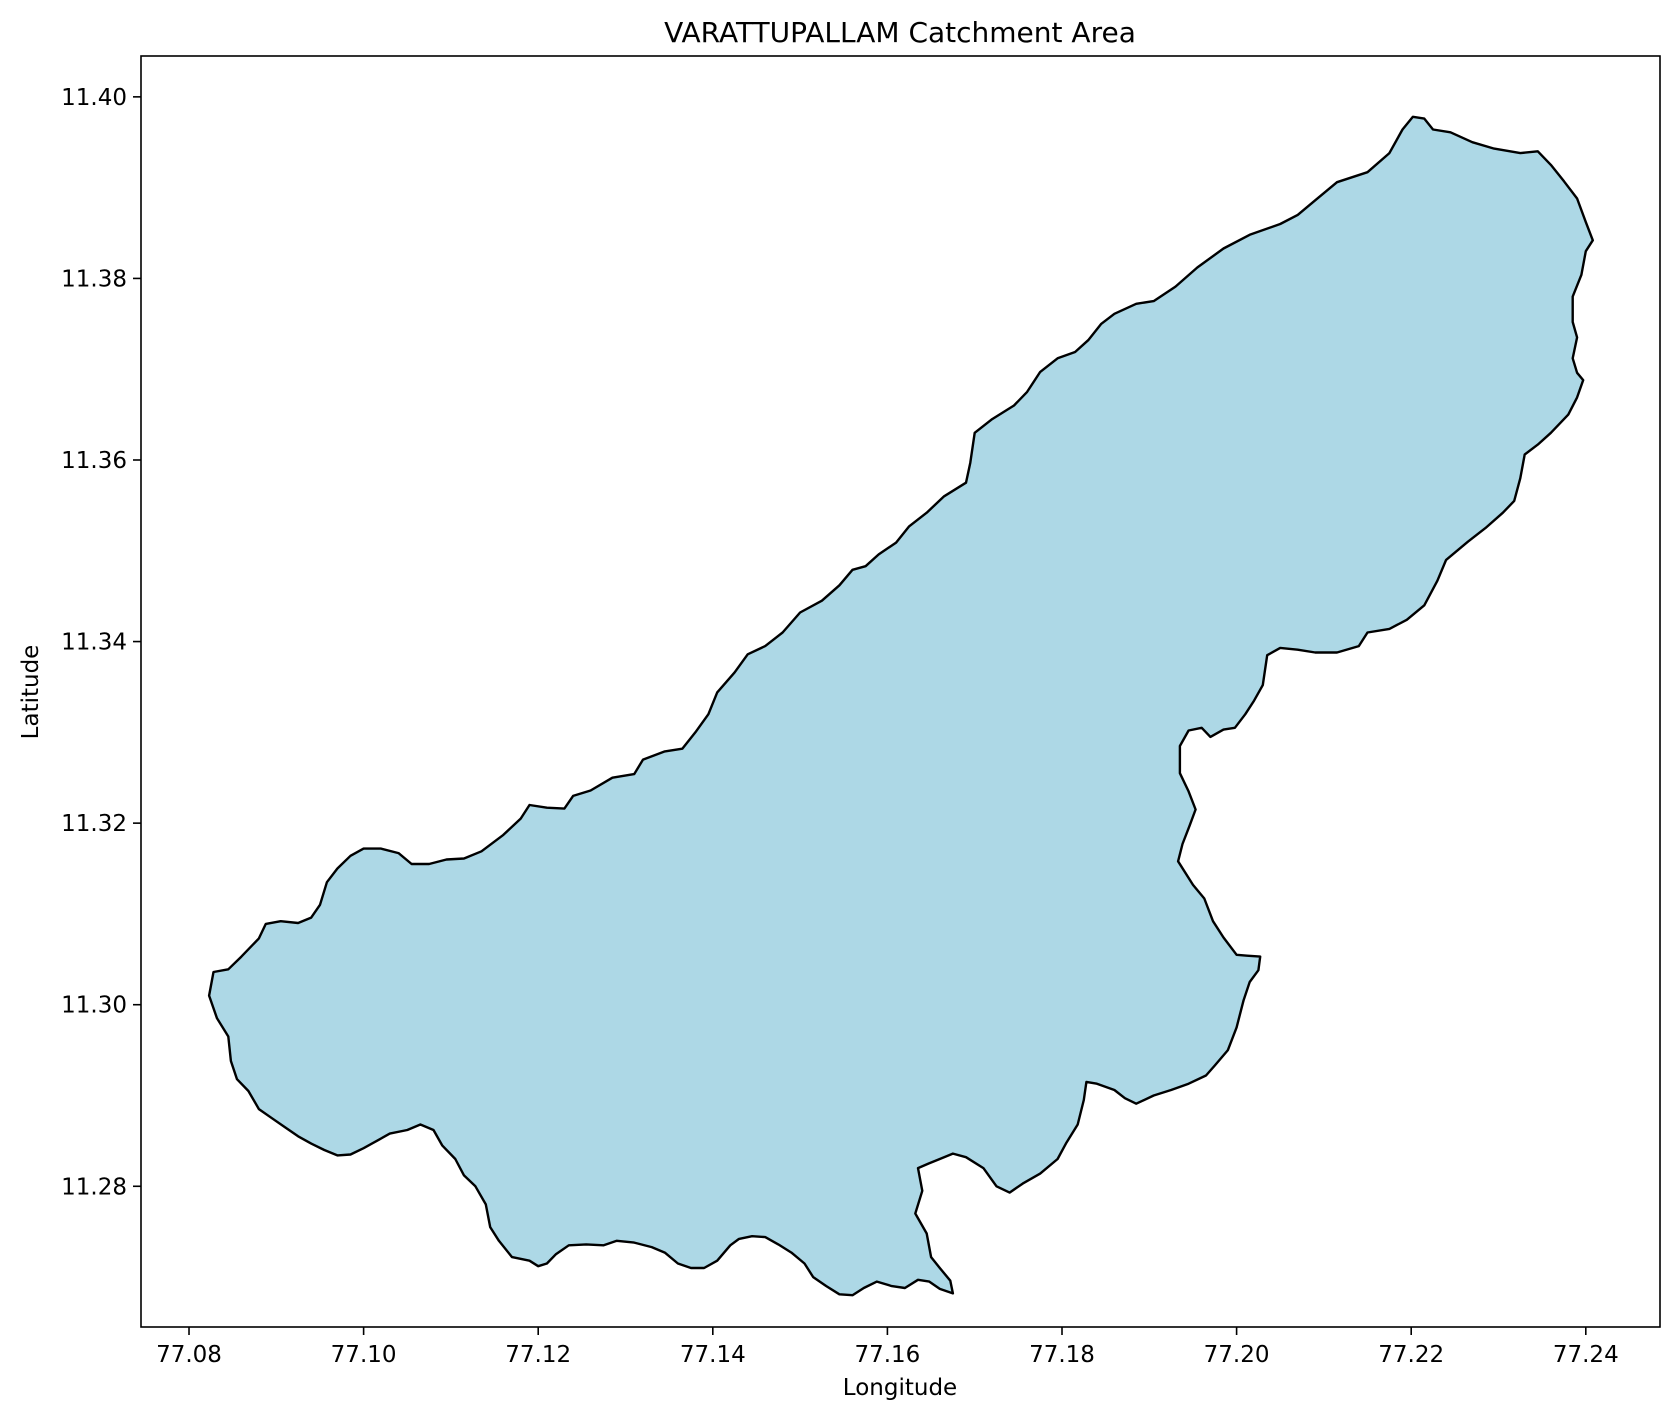 The width and height of the screenshot is (1676, 1417). I want to click on x-axis-label: Longitude, so click(900, 1388).